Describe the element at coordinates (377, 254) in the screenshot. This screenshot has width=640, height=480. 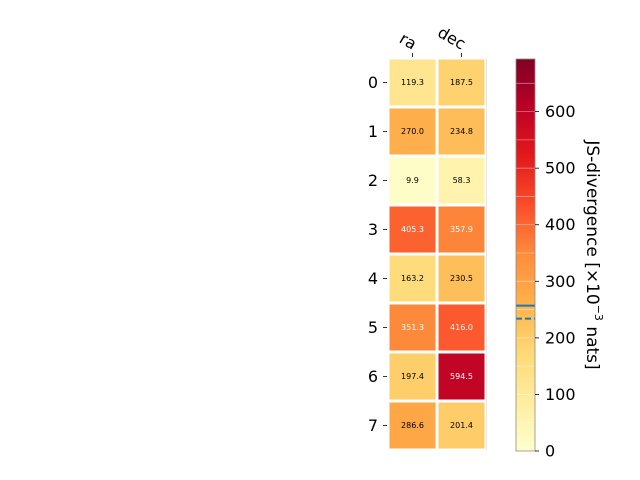
I see `row-tick-labels: 0 1 2 3 4 5 6 7` at that location.